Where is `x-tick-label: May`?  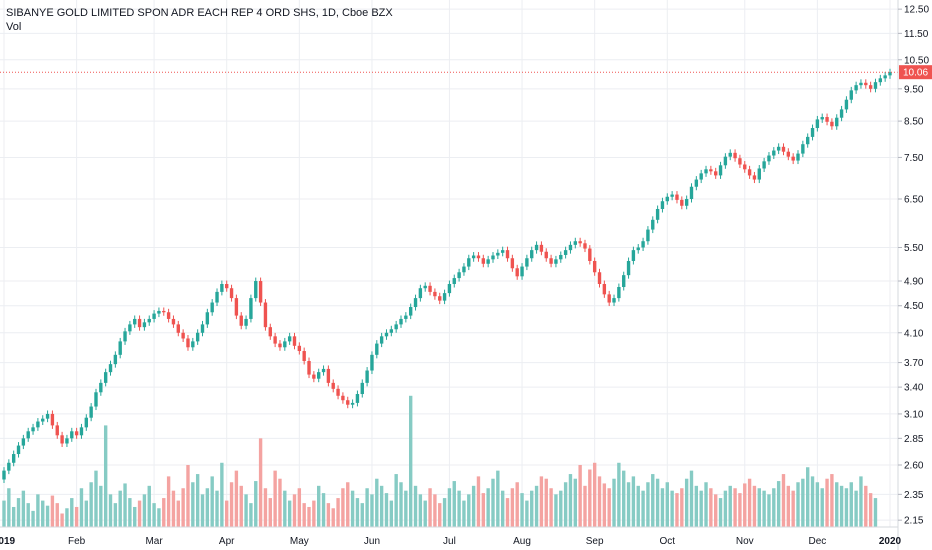 x-tick-label: May is located at coordinates (299, 541).